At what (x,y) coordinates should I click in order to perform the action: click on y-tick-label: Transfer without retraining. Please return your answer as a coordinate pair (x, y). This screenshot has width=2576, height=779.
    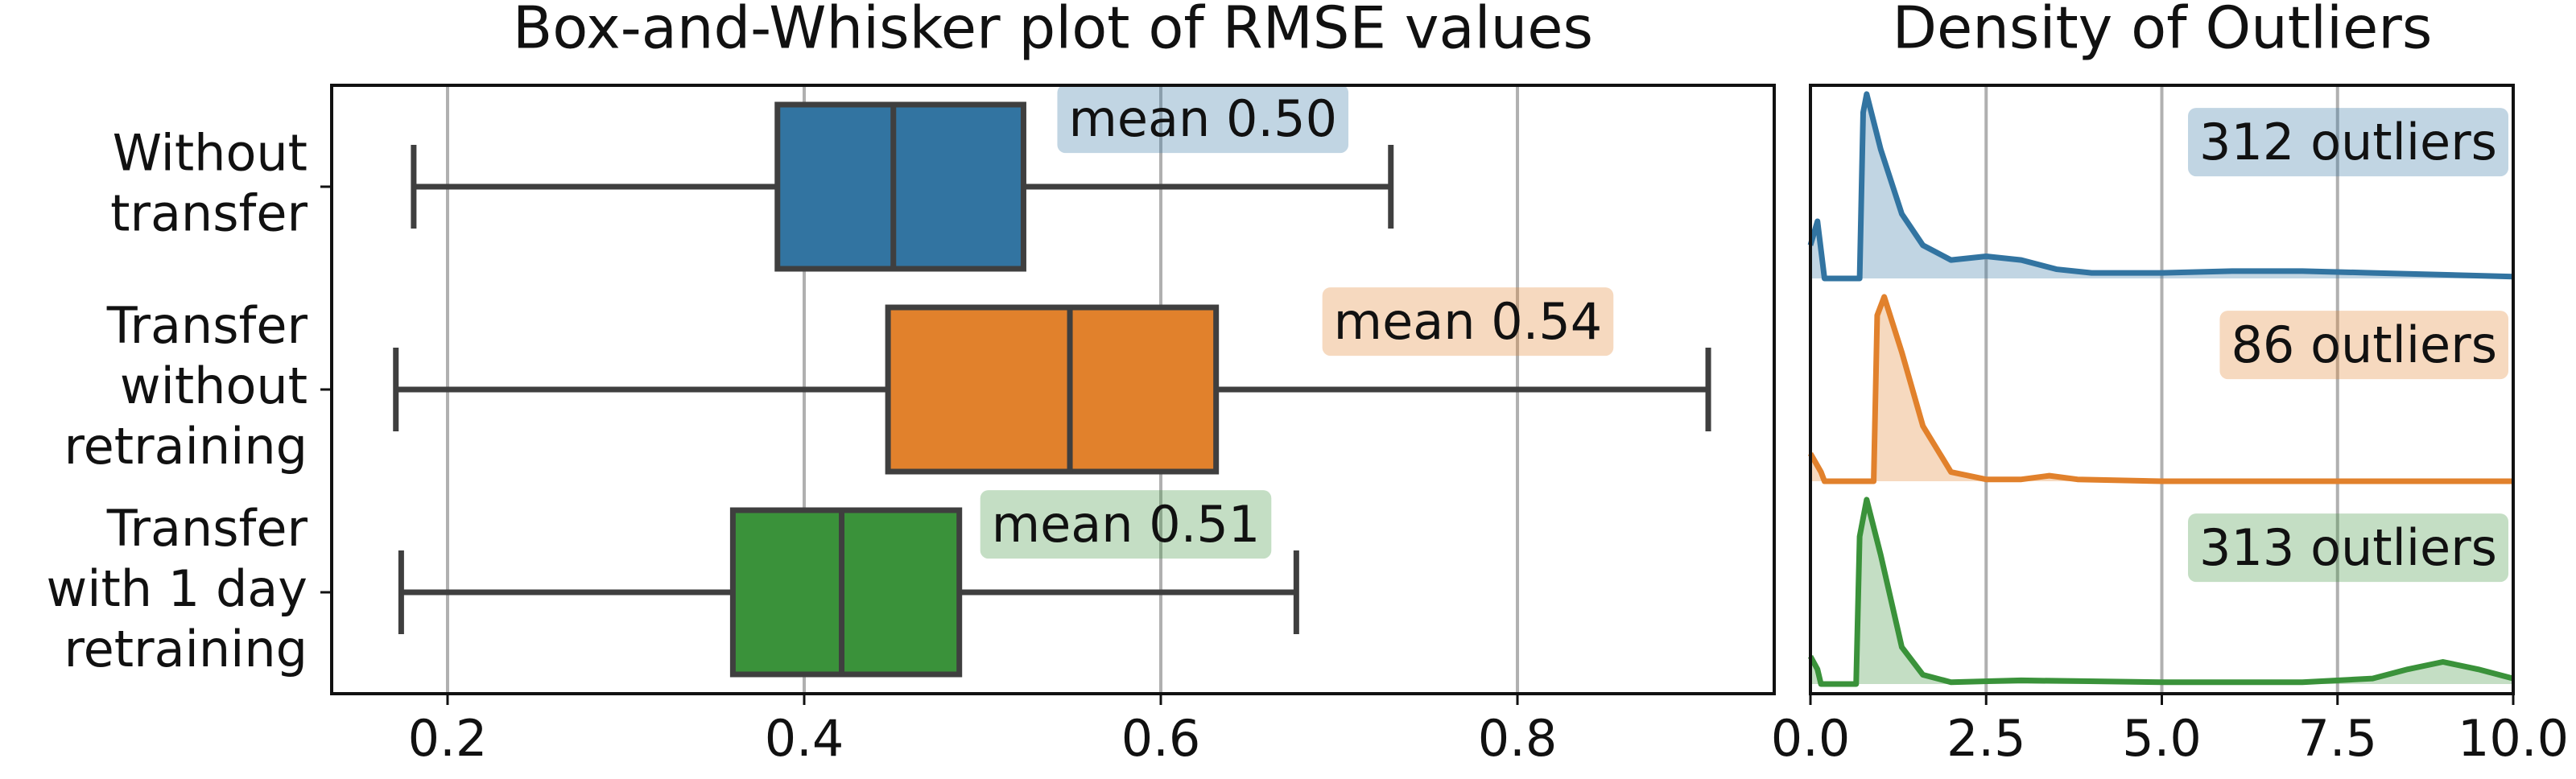
    Looking at the image, I should click on (186, 386).